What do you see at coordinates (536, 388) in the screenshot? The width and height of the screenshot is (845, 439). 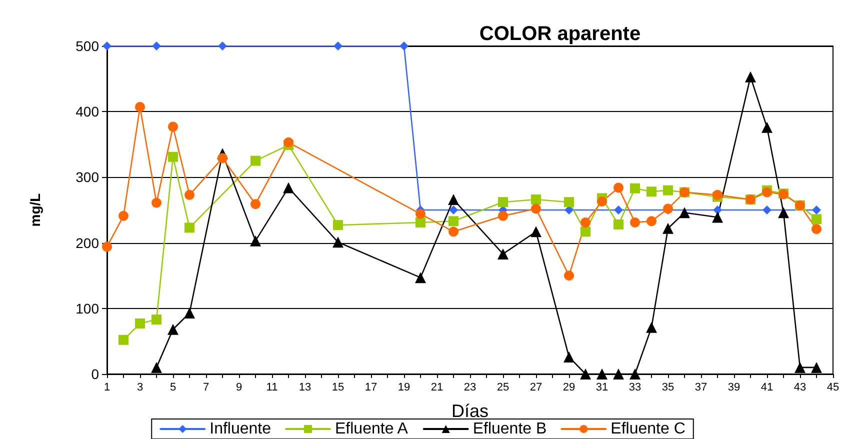 I see `x-tick-label: 27` at bounding box center [536, 388].